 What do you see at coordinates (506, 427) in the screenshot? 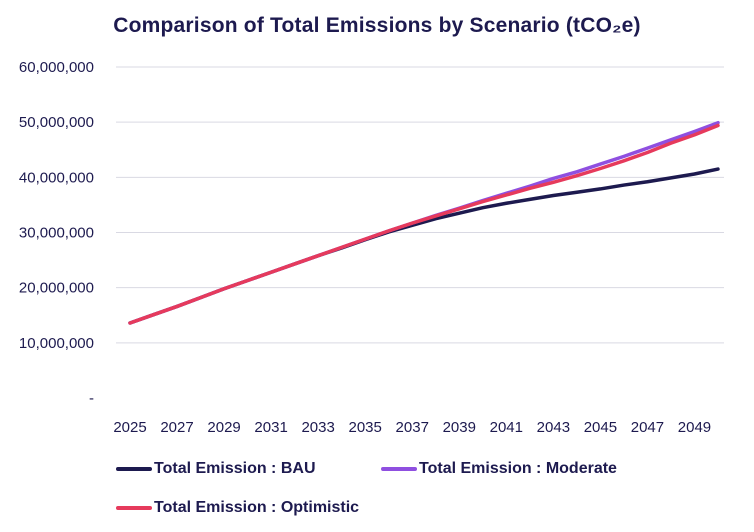
I see `x-tick-label: 2041` at bounding box center [506, 427].